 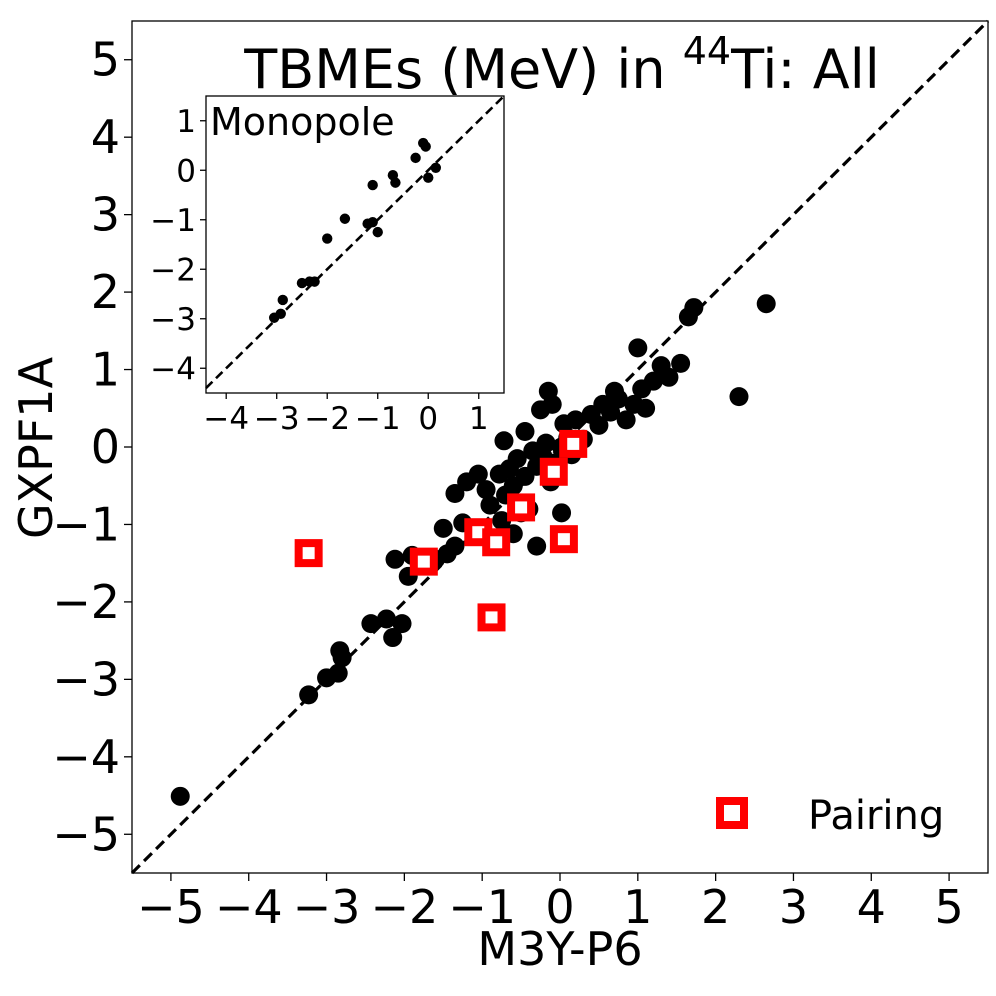 I want to click on inset-frame, so click(x=355, y=244).